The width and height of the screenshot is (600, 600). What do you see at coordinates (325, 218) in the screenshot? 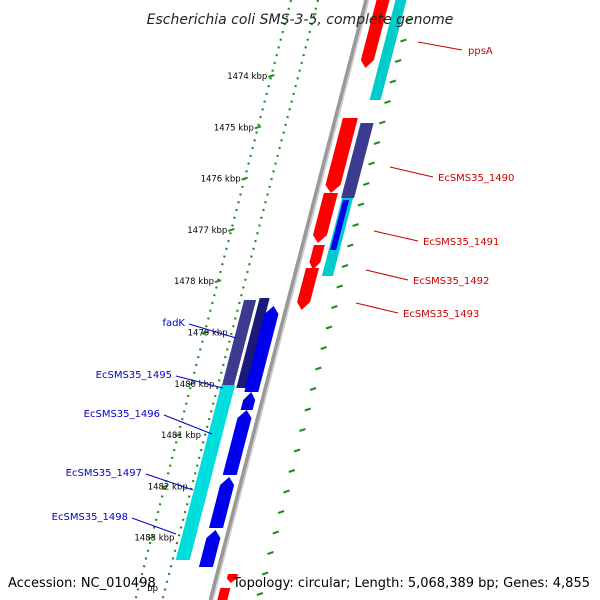
I see `EcSMS35_1491-cds` at bounding box center [325, 218].